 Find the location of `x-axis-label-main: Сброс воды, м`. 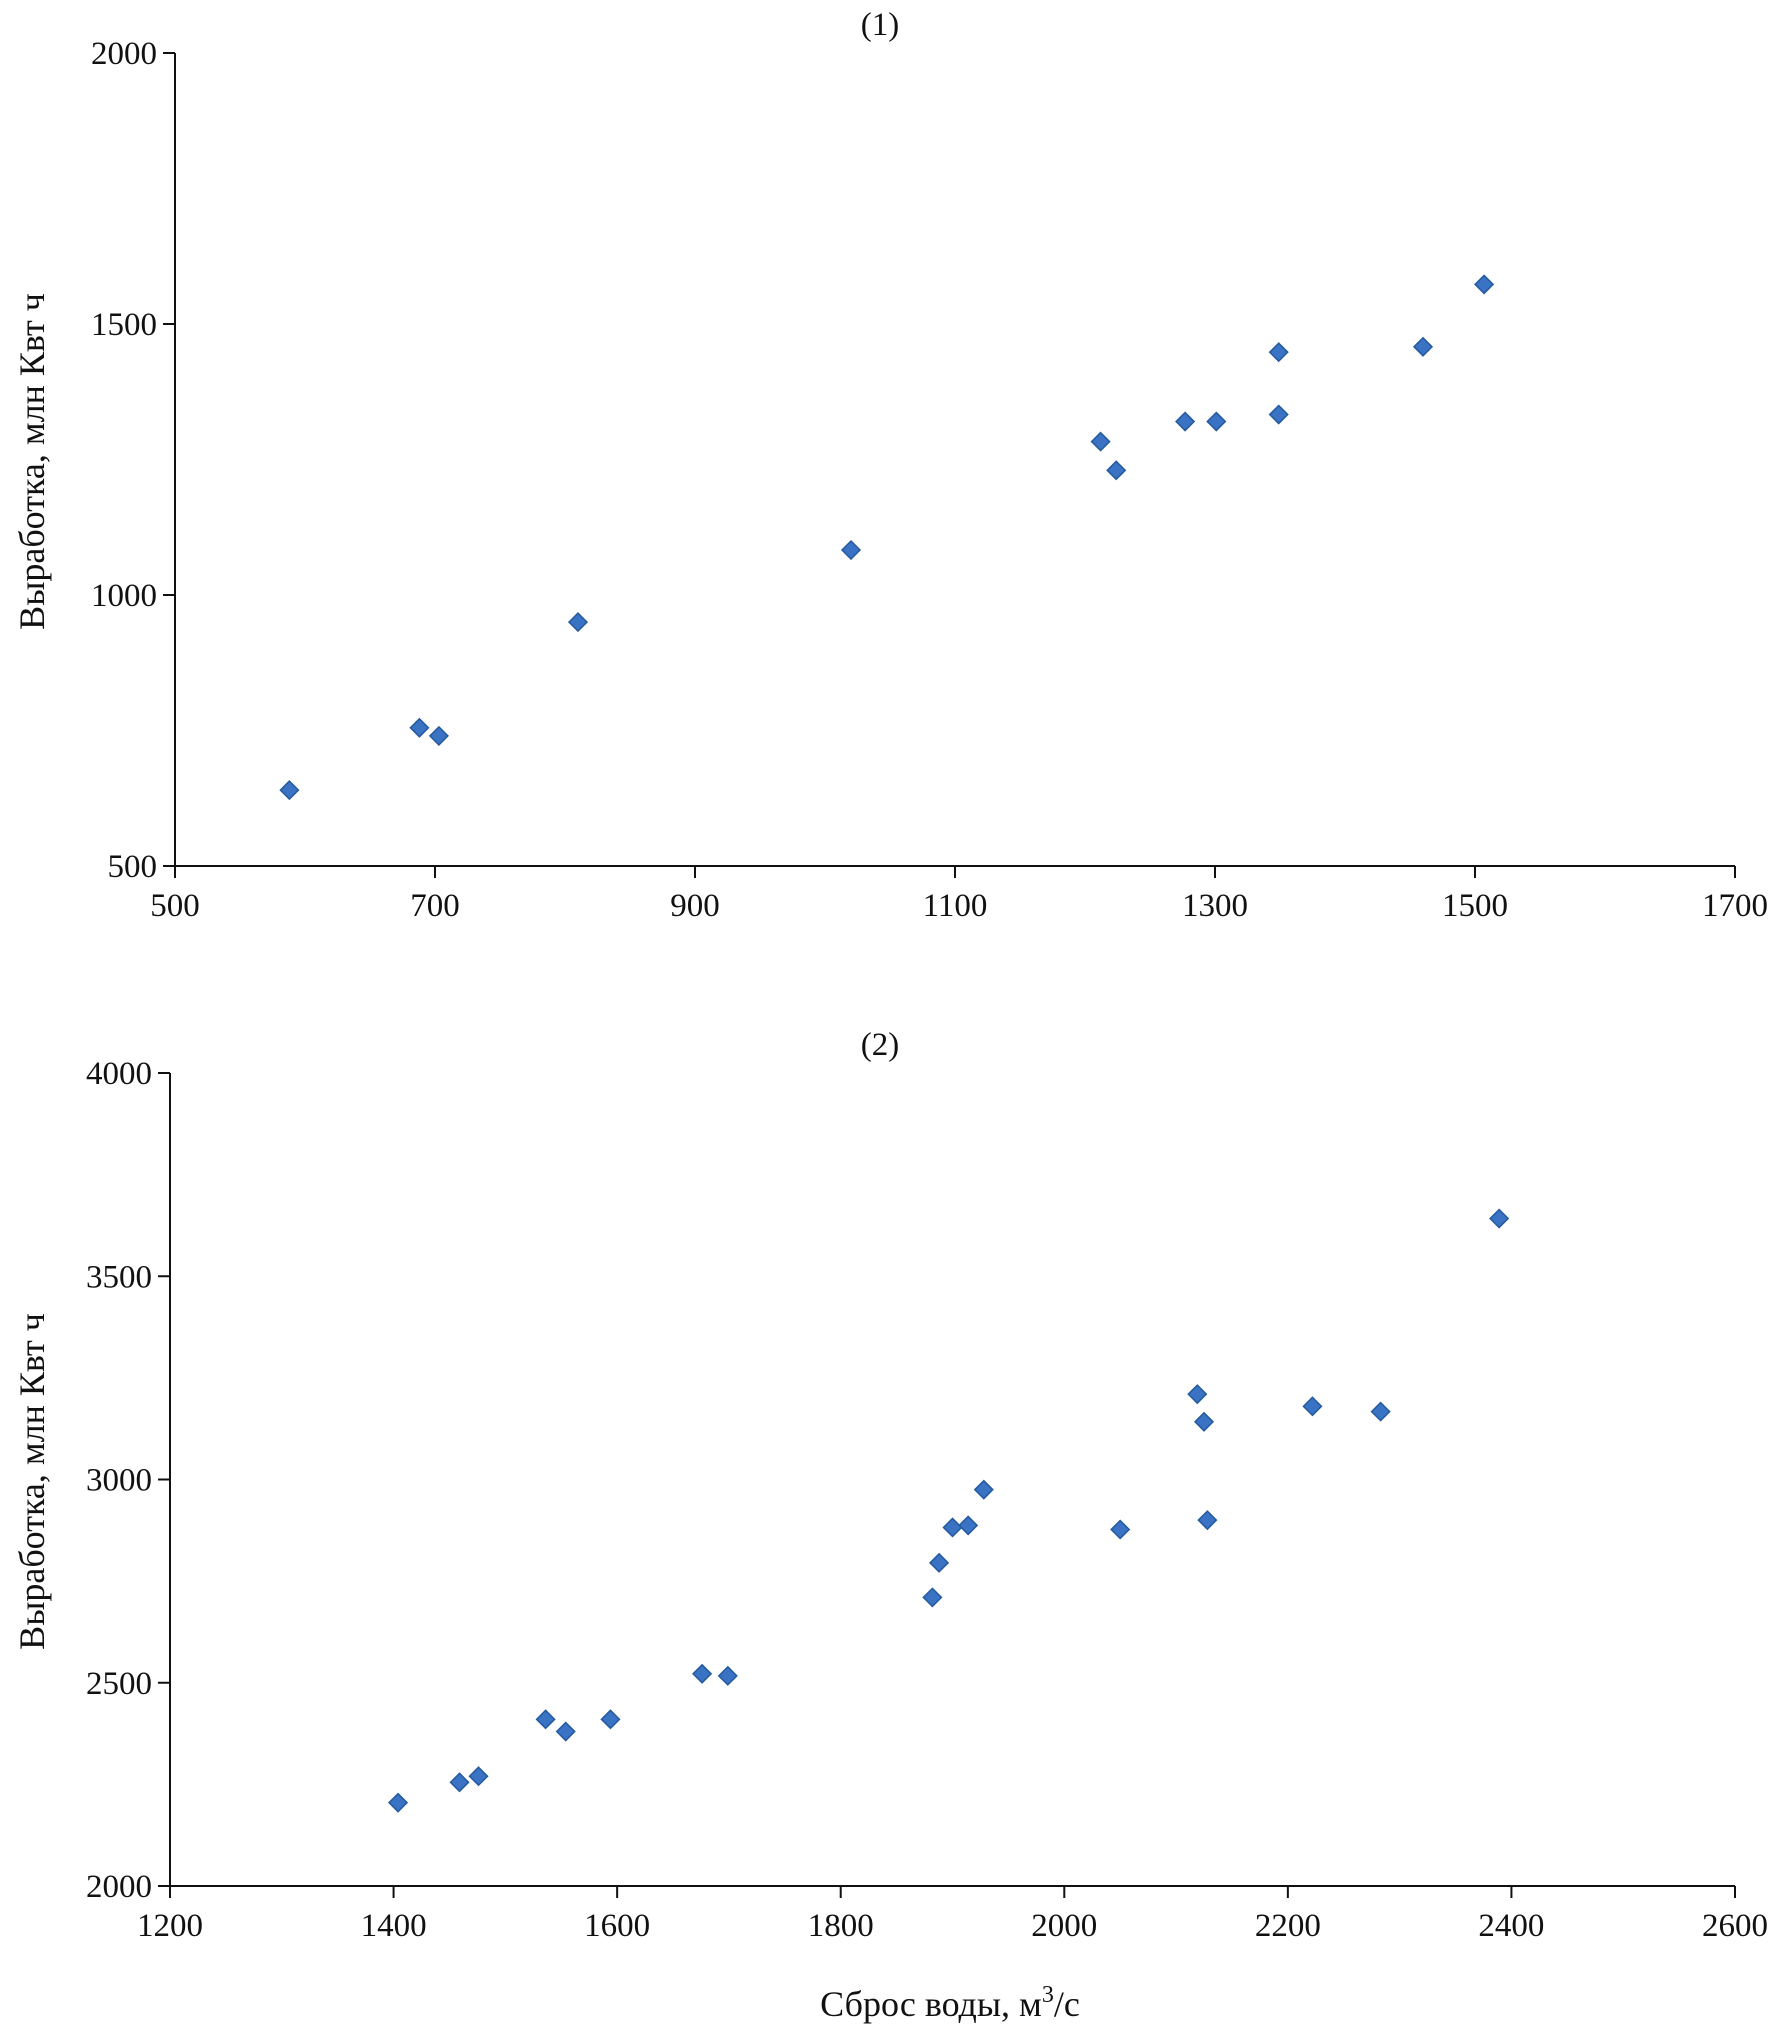

x-axis-label-main: Сброс воды, м is located at coordinates (931, 2004).